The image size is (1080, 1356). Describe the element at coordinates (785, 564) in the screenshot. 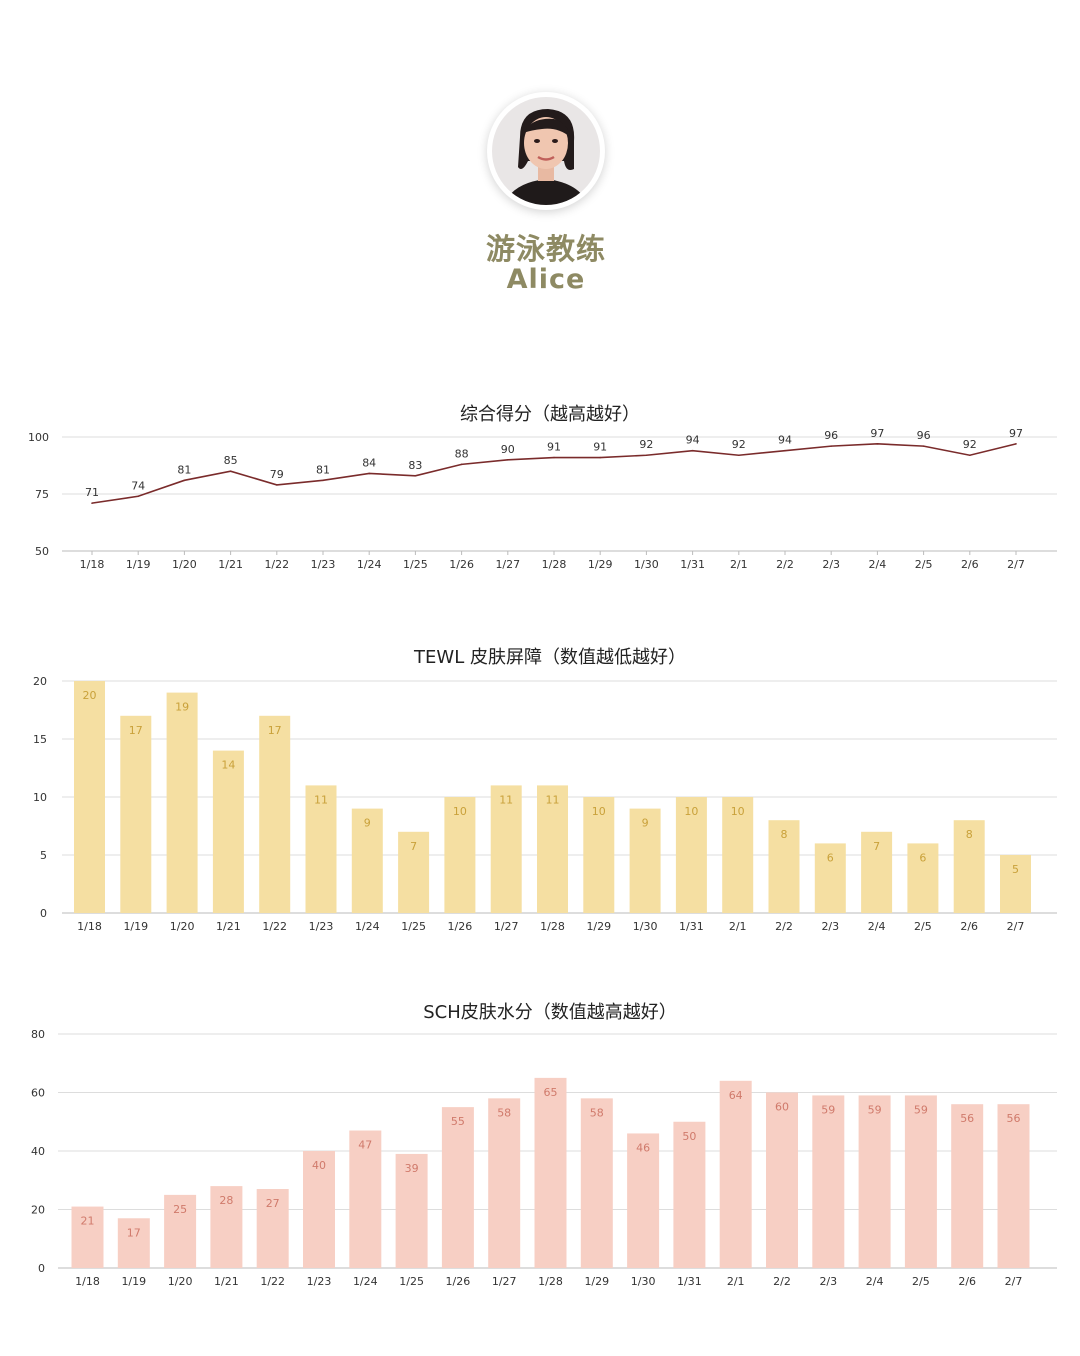

I see `x-tick-label: 2/2` at that location.